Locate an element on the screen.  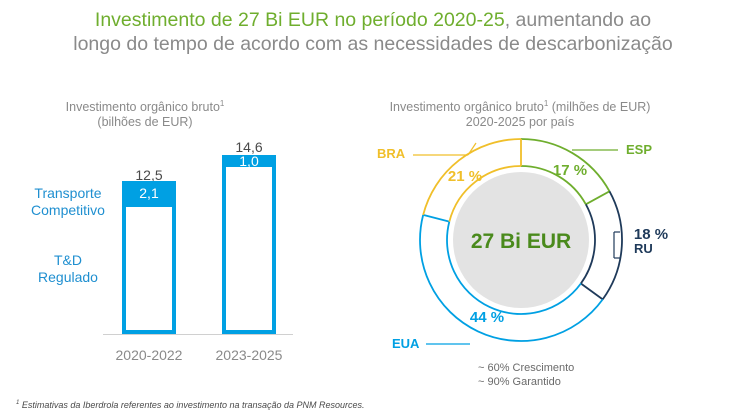
donut-separator-esp is located at coordinates (597, 198).